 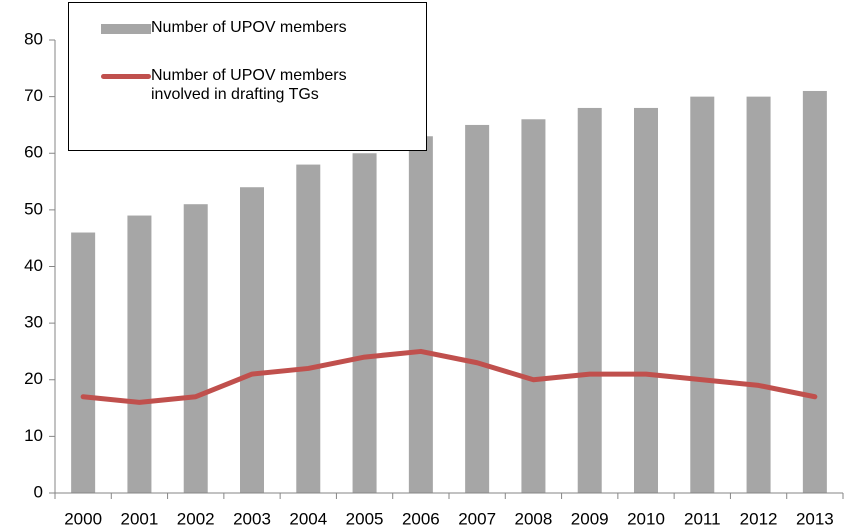 I want to click on y-tick-label: 70, so click(x=33, y=95).